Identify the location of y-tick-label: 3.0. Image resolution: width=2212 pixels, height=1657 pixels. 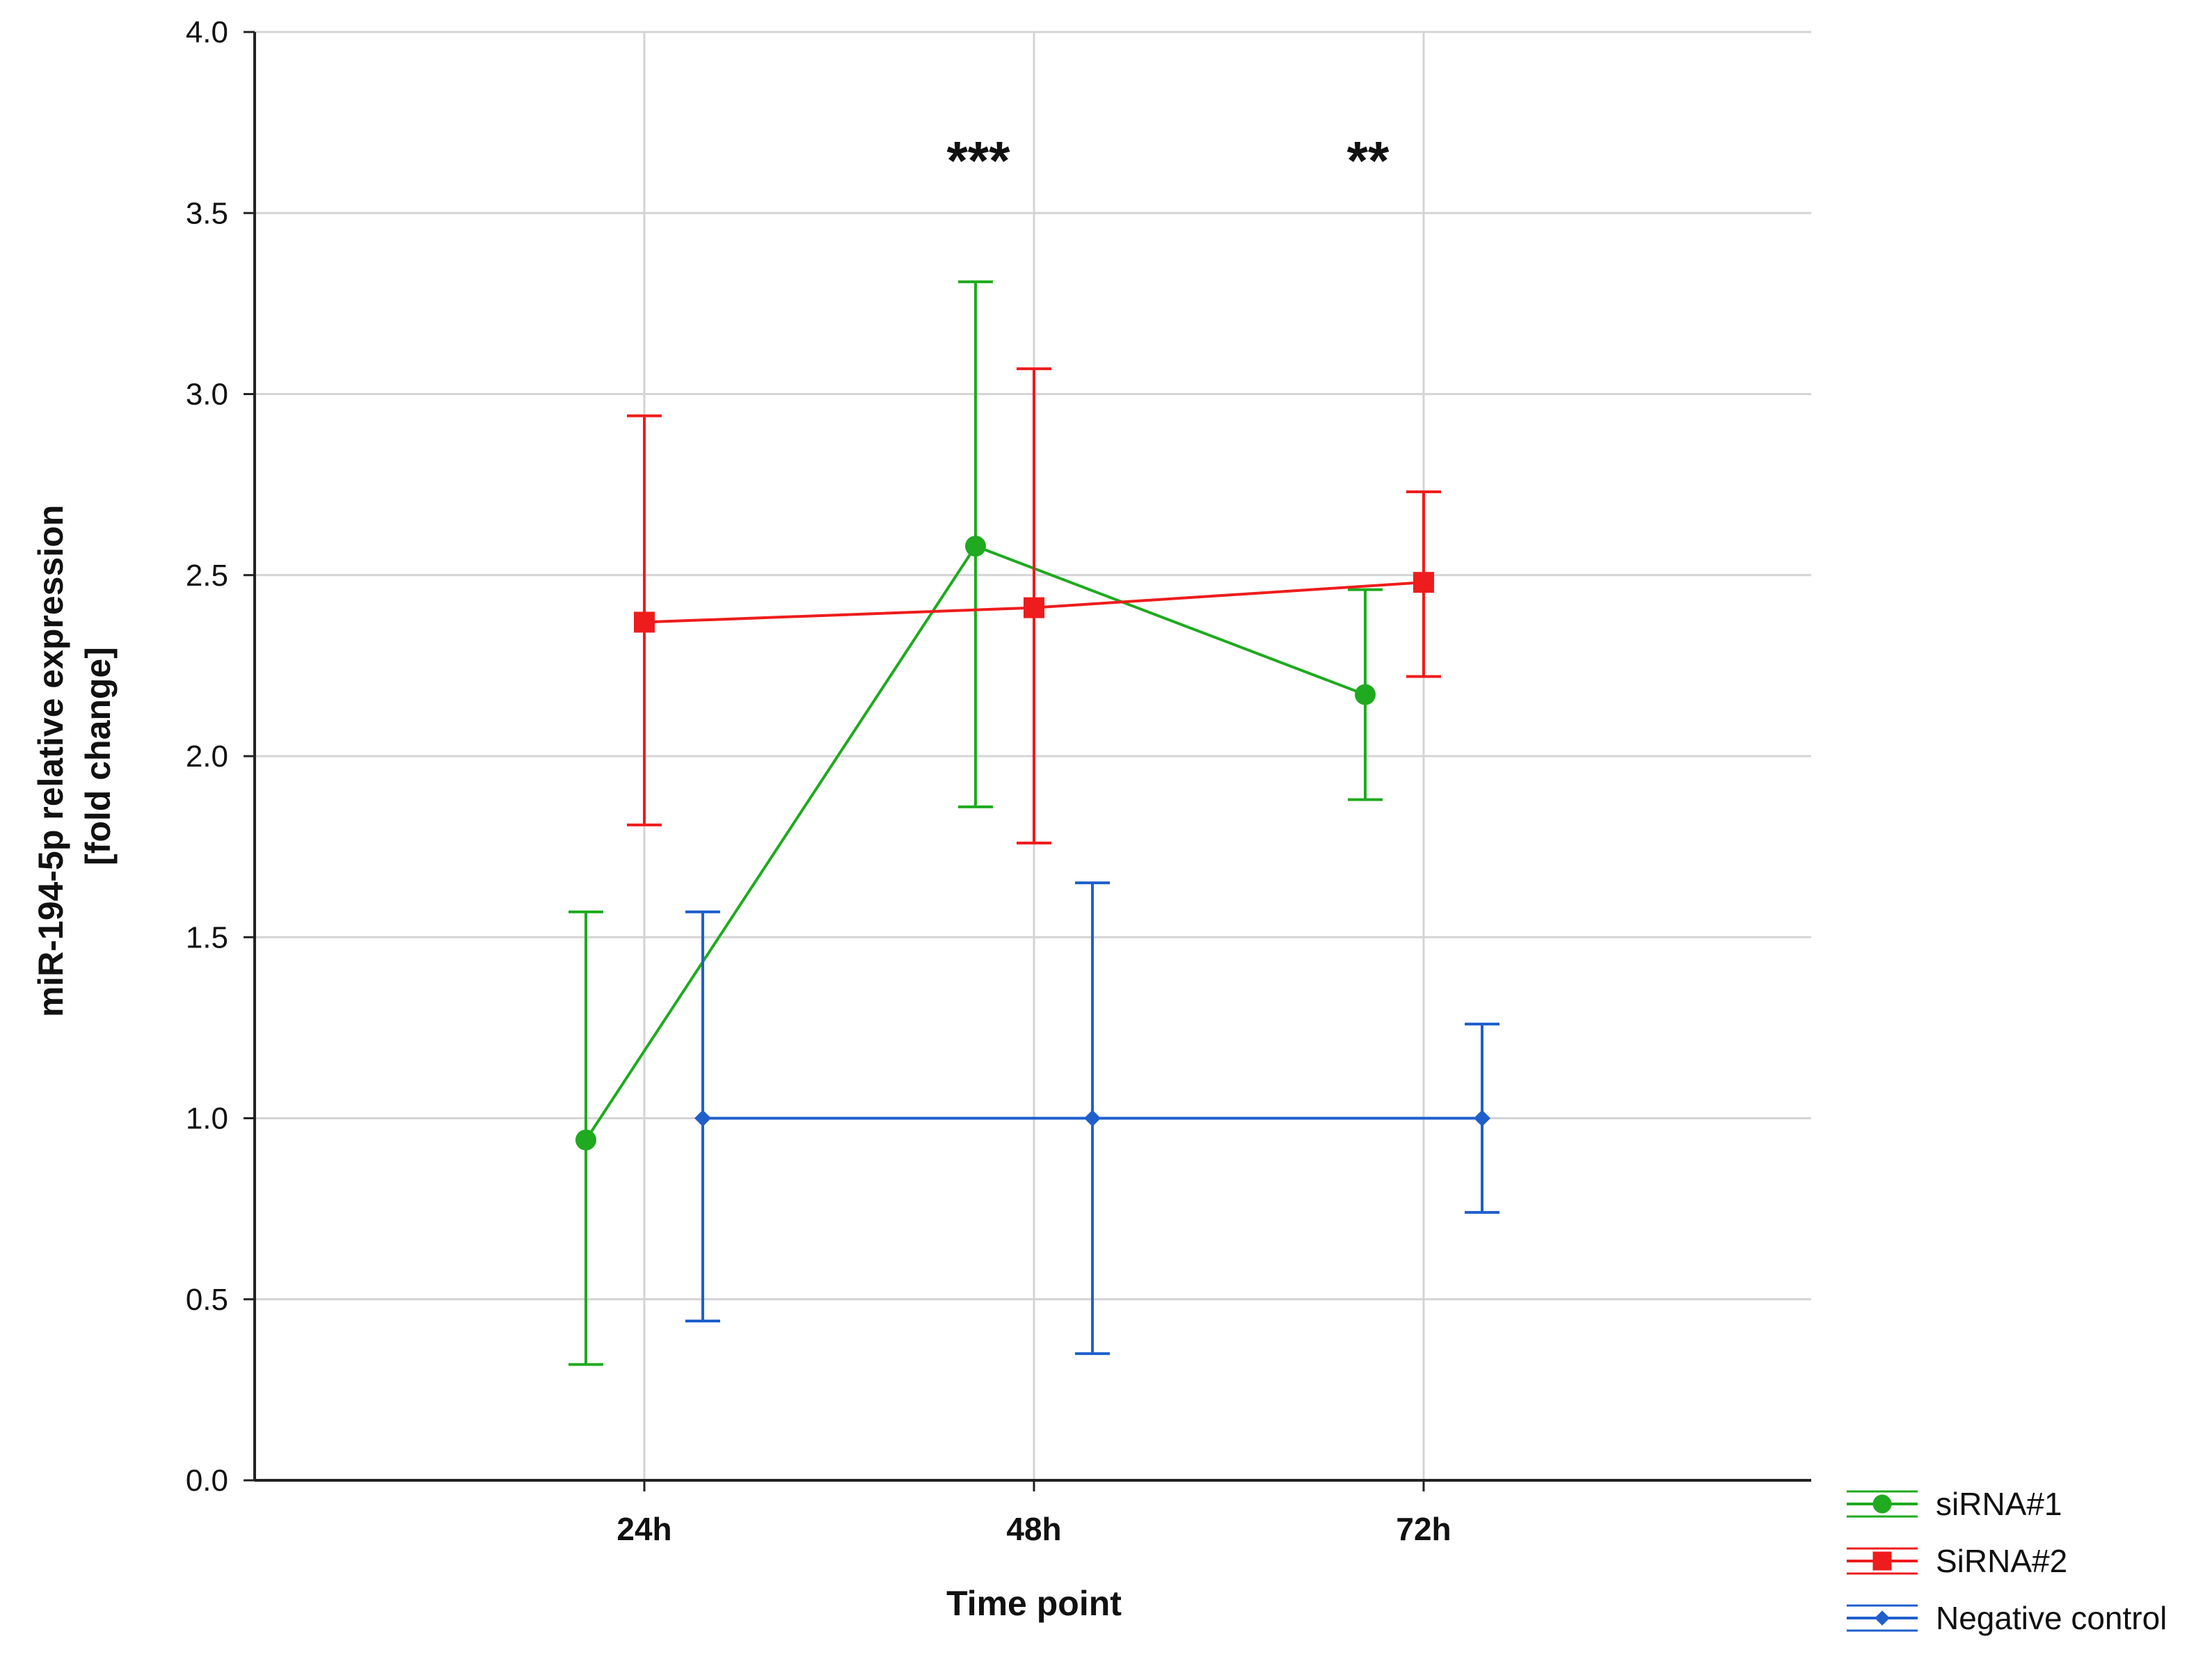
(207, 395).